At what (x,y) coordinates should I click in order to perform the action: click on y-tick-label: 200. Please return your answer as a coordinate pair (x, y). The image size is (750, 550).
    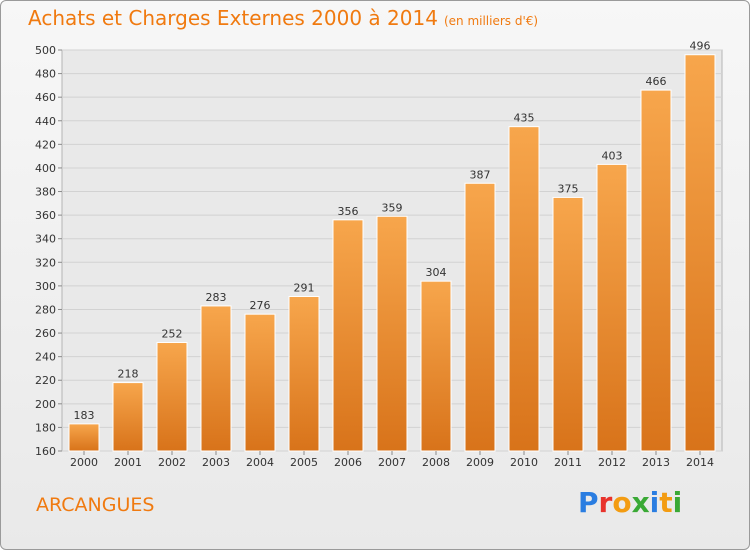
    Looking at the image, I should click on (45, 404).